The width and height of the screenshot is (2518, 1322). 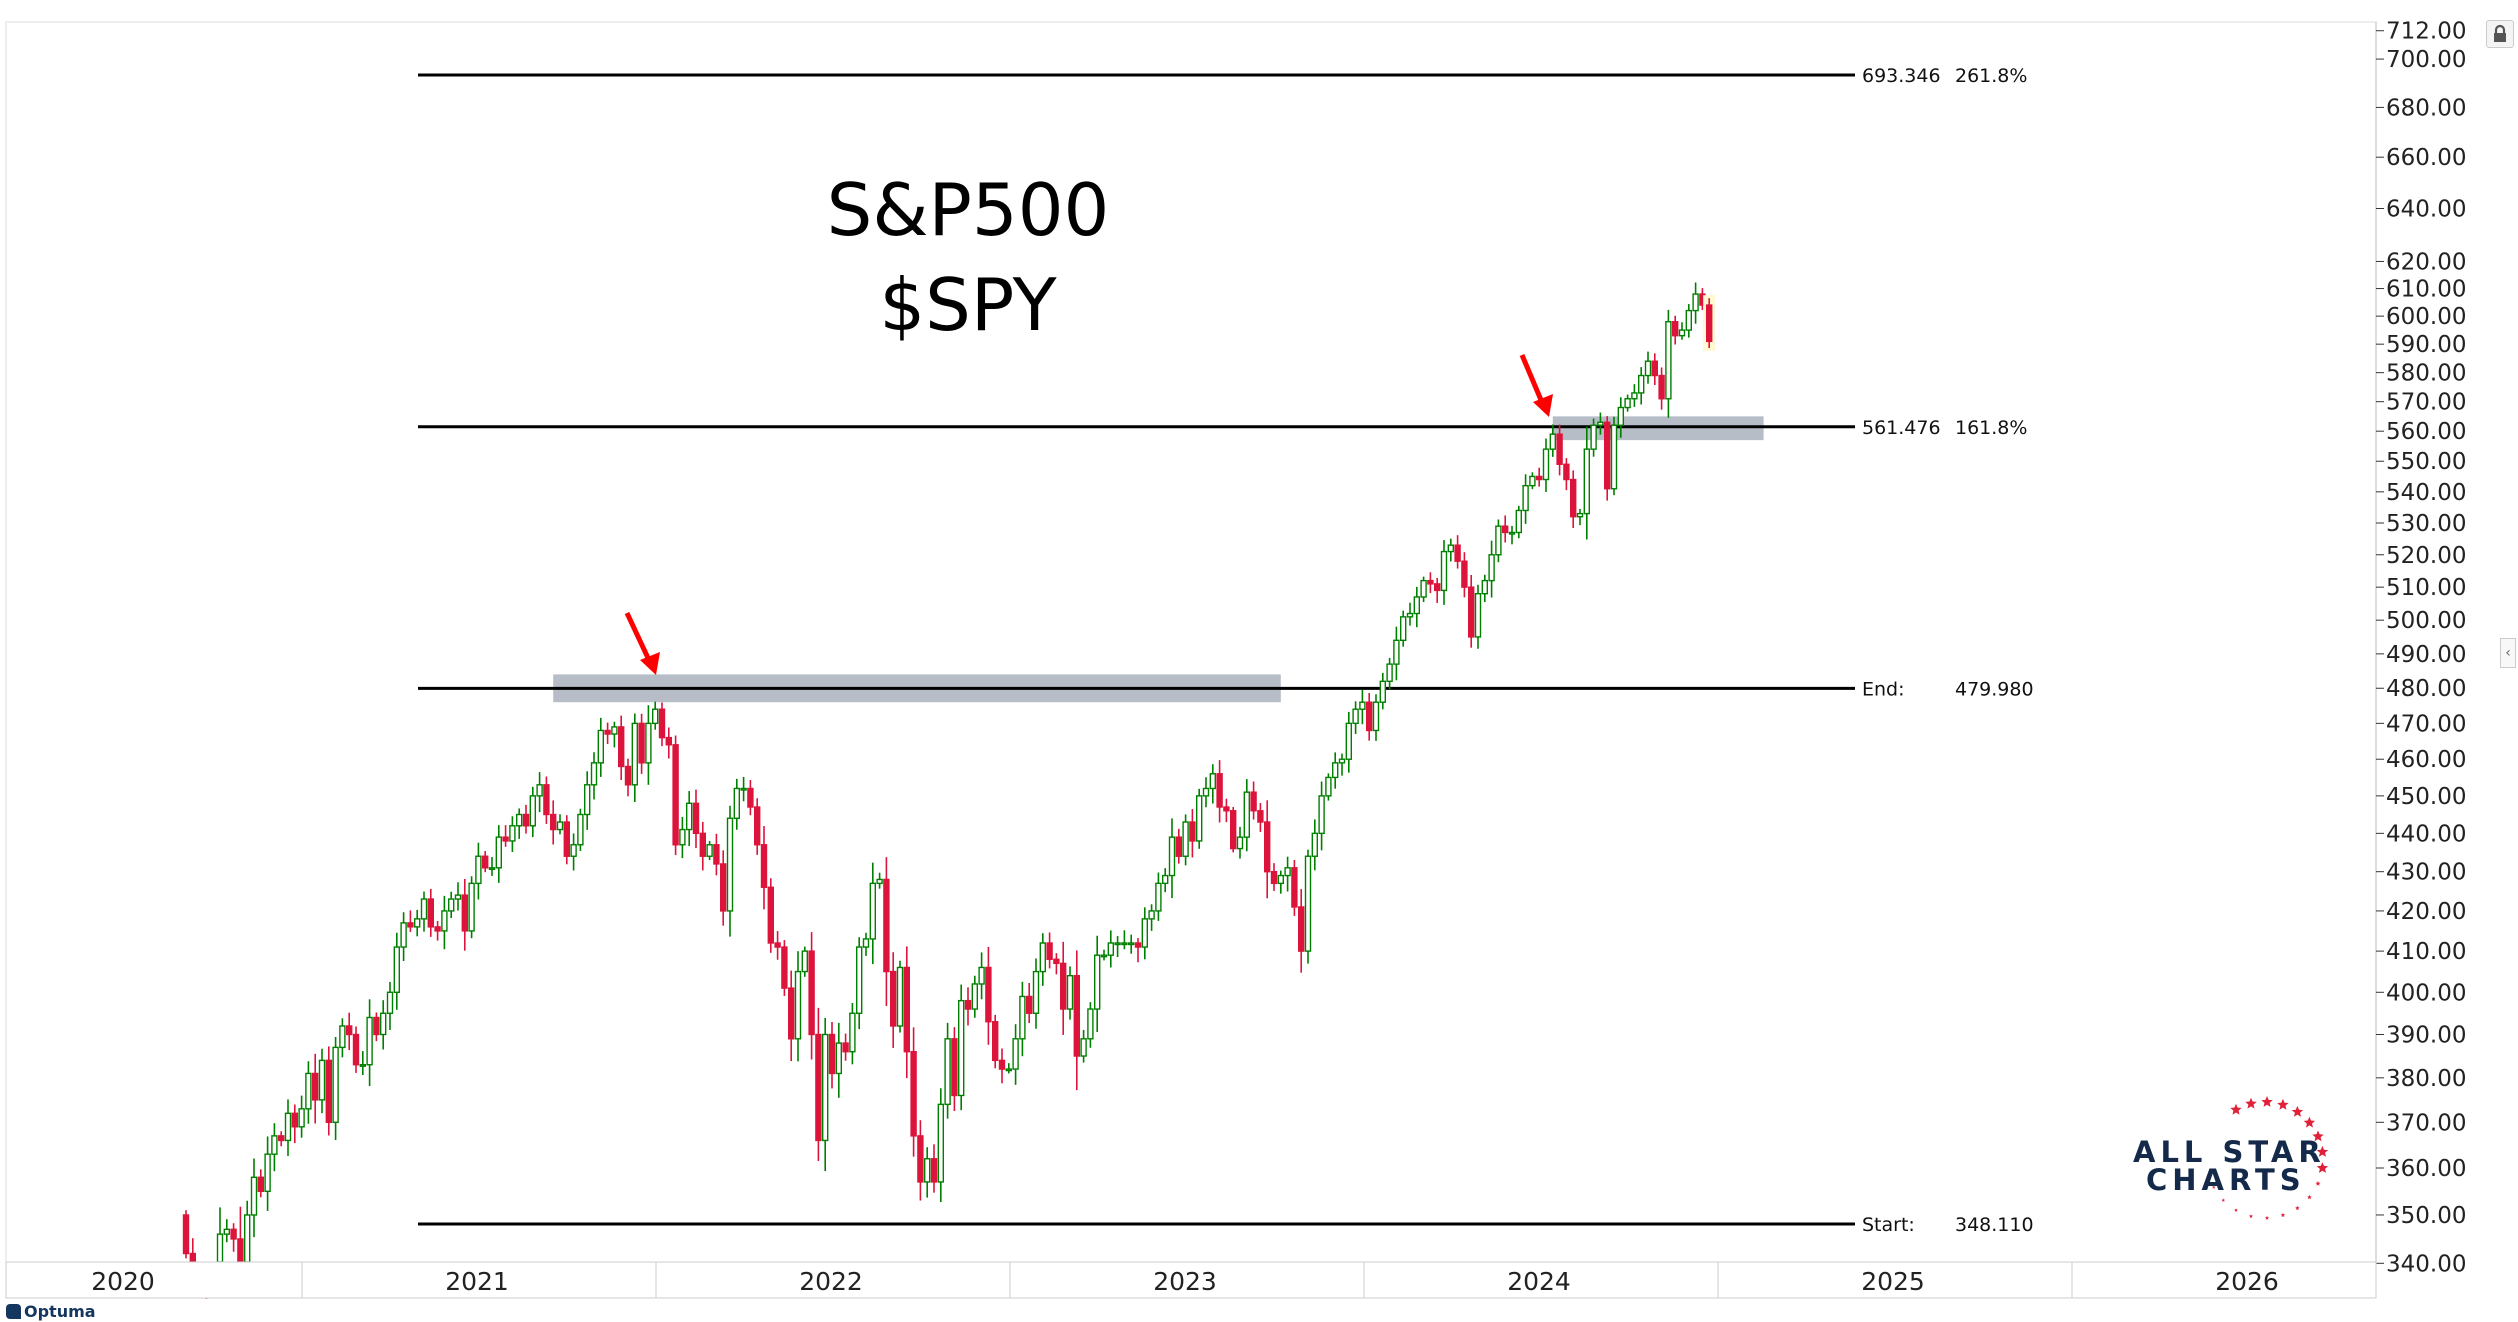 I want to click on logo-text-line1: ALL STAR, so click(x=2229, y=1152).